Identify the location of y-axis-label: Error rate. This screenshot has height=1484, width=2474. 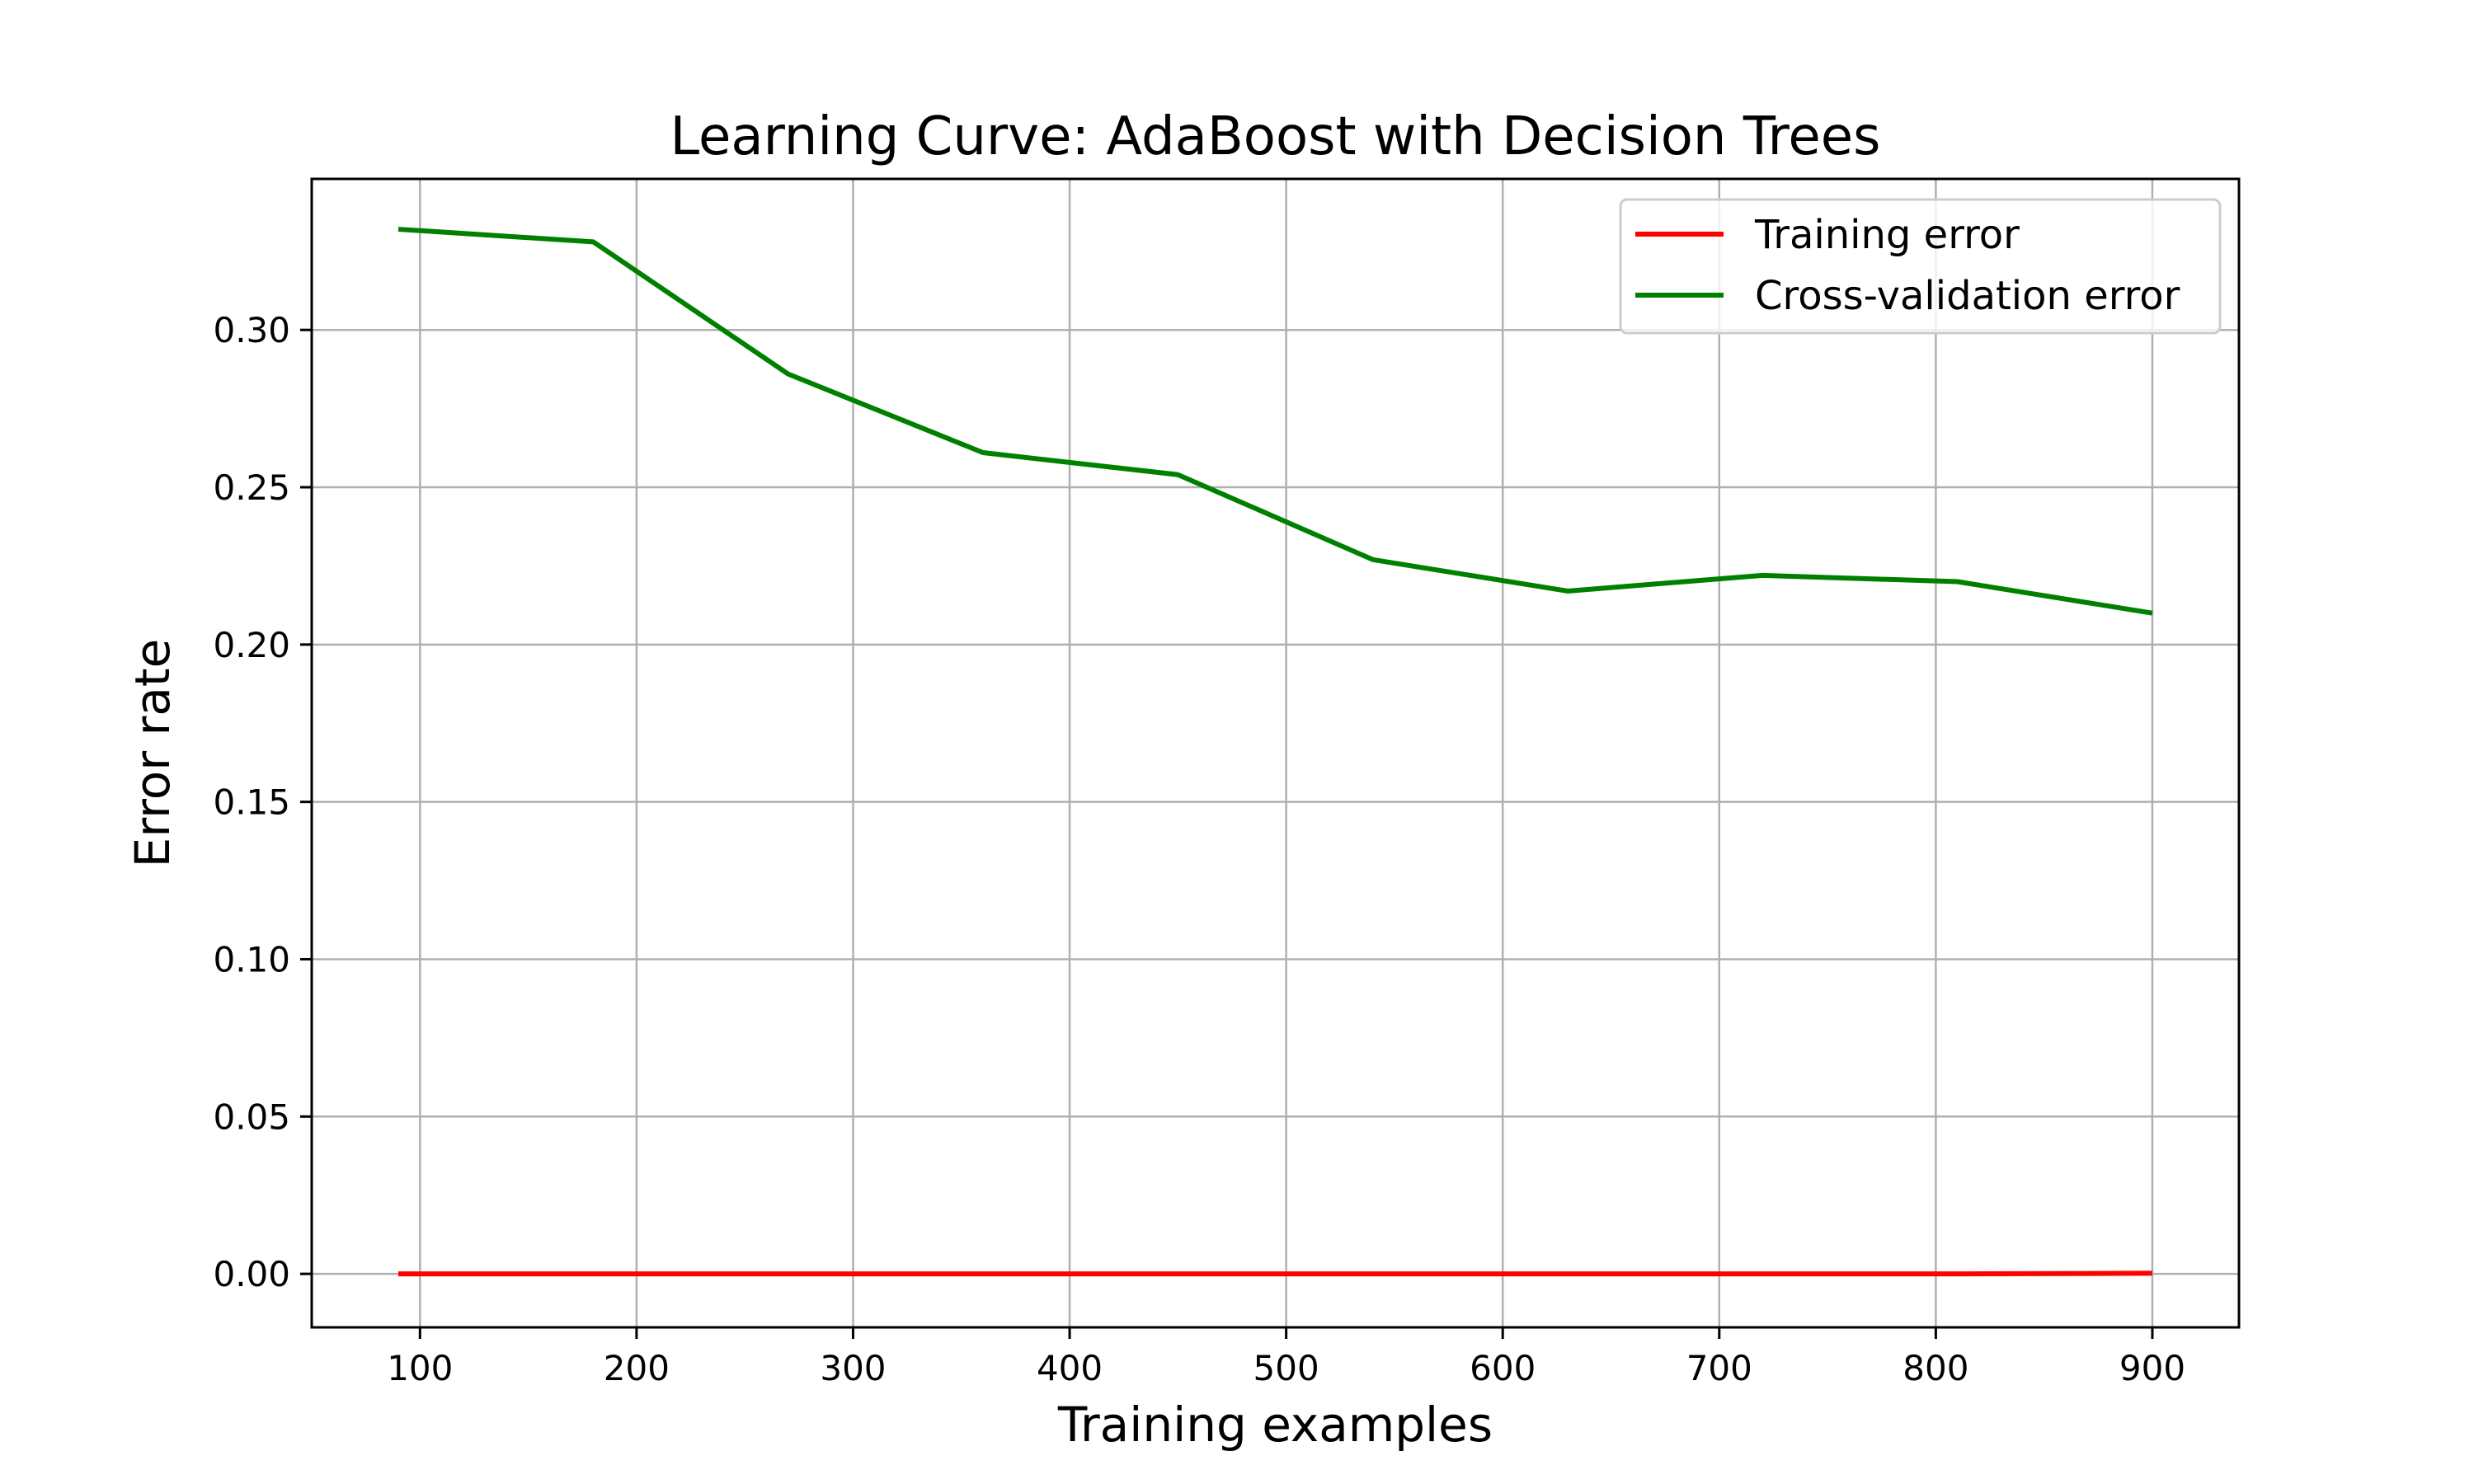
(153, 753).